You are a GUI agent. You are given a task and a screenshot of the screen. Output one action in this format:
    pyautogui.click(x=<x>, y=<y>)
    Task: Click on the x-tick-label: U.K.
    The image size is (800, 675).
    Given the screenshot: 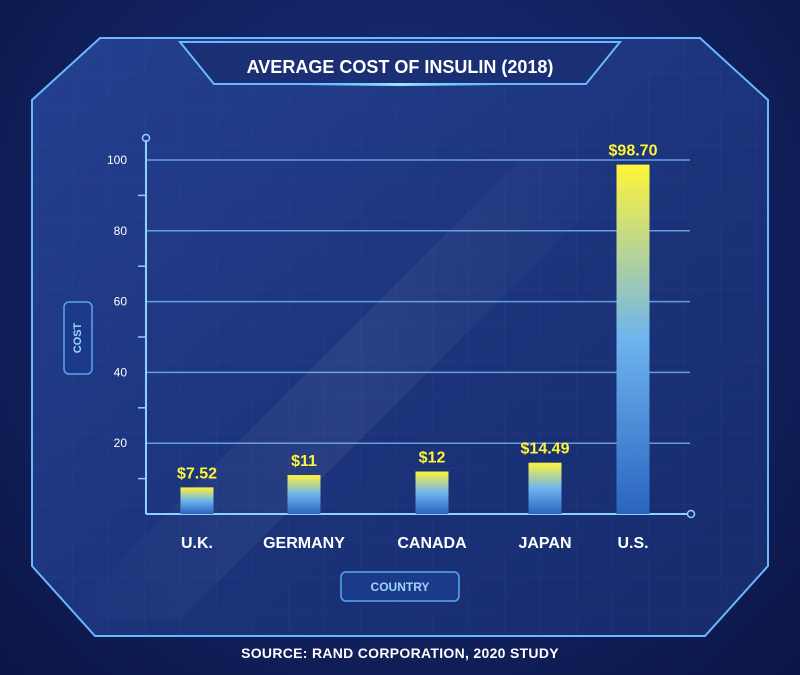 What is the action you would take?
    pyautogui.click(x=197, y=543)
    